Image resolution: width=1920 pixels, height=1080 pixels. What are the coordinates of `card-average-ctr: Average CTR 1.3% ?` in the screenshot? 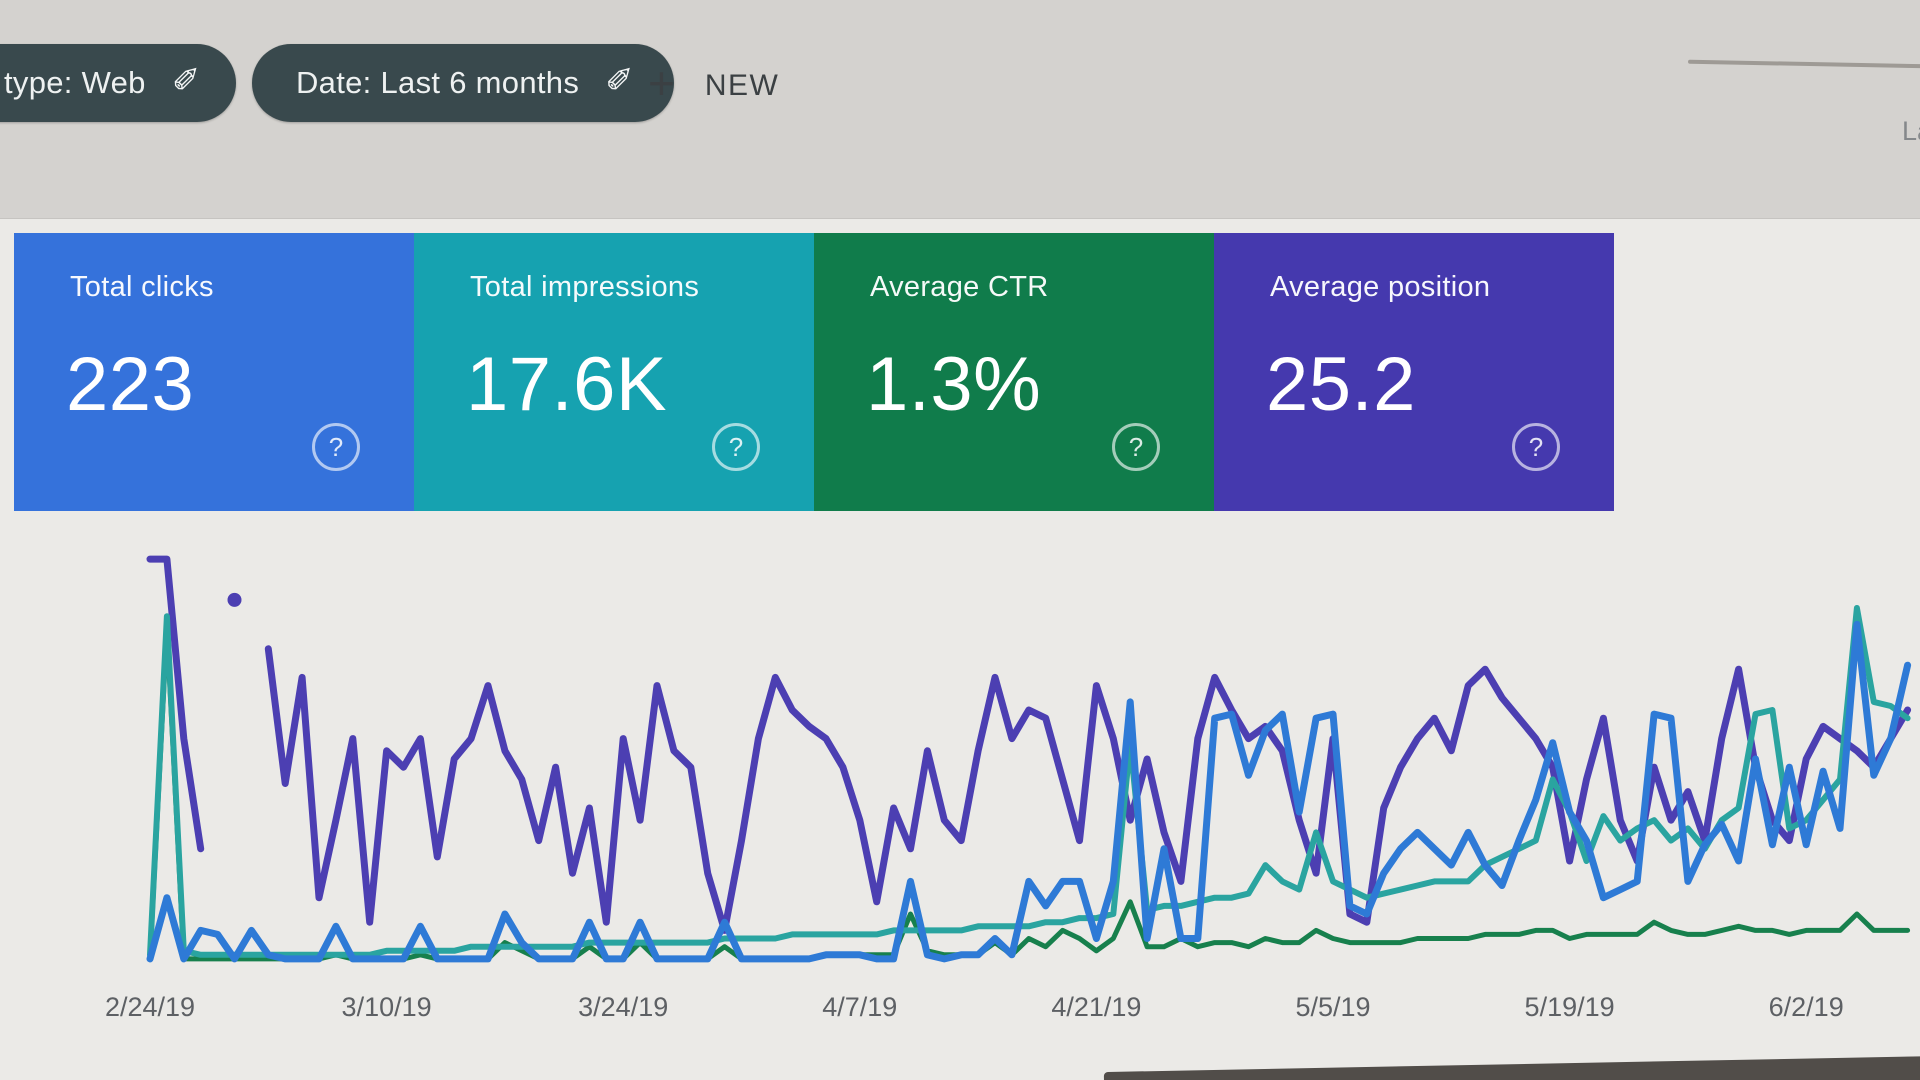 It's located at (1014, 372).